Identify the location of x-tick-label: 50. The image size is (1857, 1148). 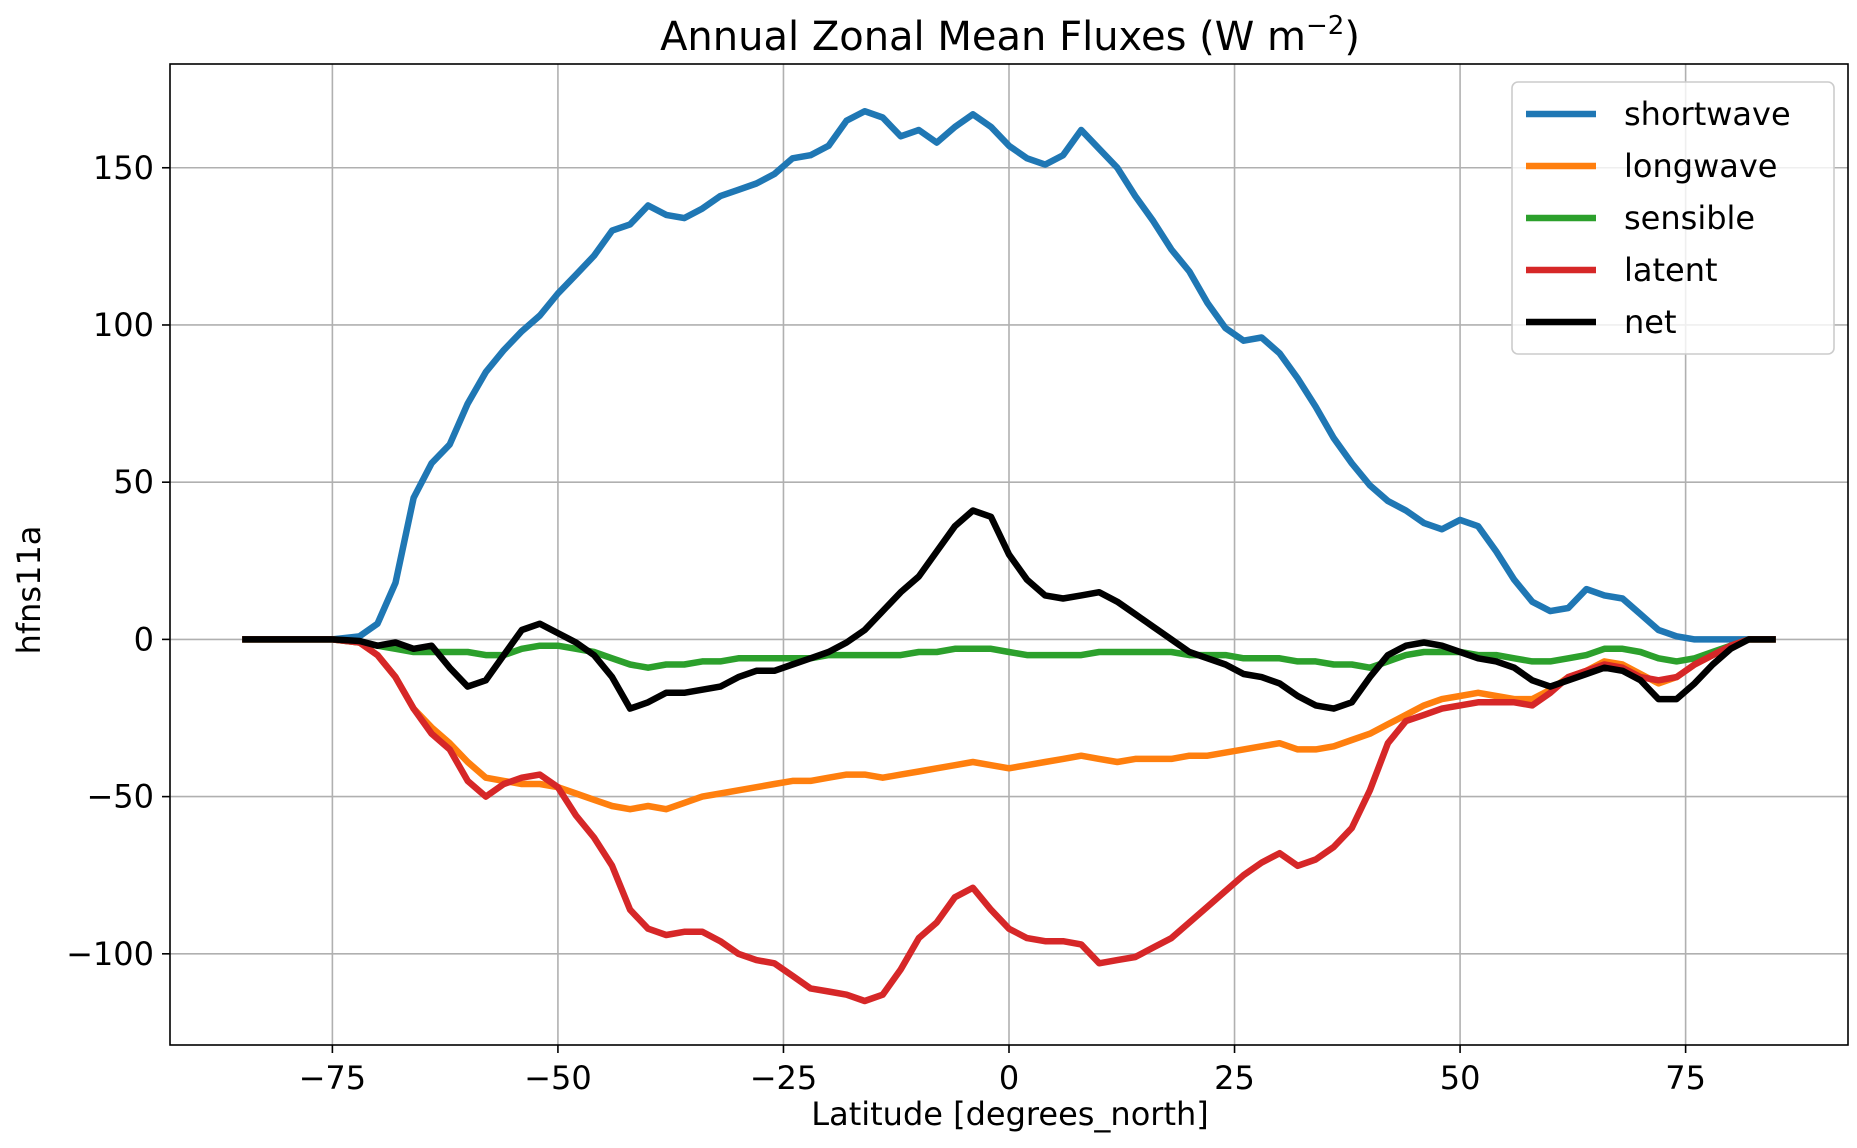
(1460, 1078).